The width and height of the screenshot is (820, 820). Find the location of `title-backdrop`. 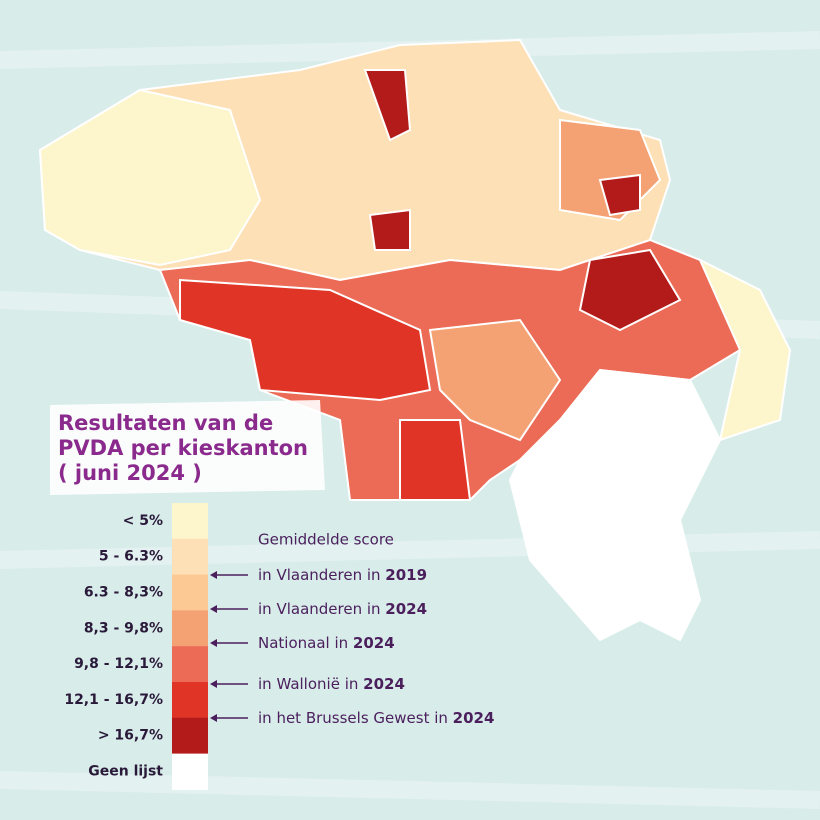

title-backdrop is located at coordinates (187, 447).